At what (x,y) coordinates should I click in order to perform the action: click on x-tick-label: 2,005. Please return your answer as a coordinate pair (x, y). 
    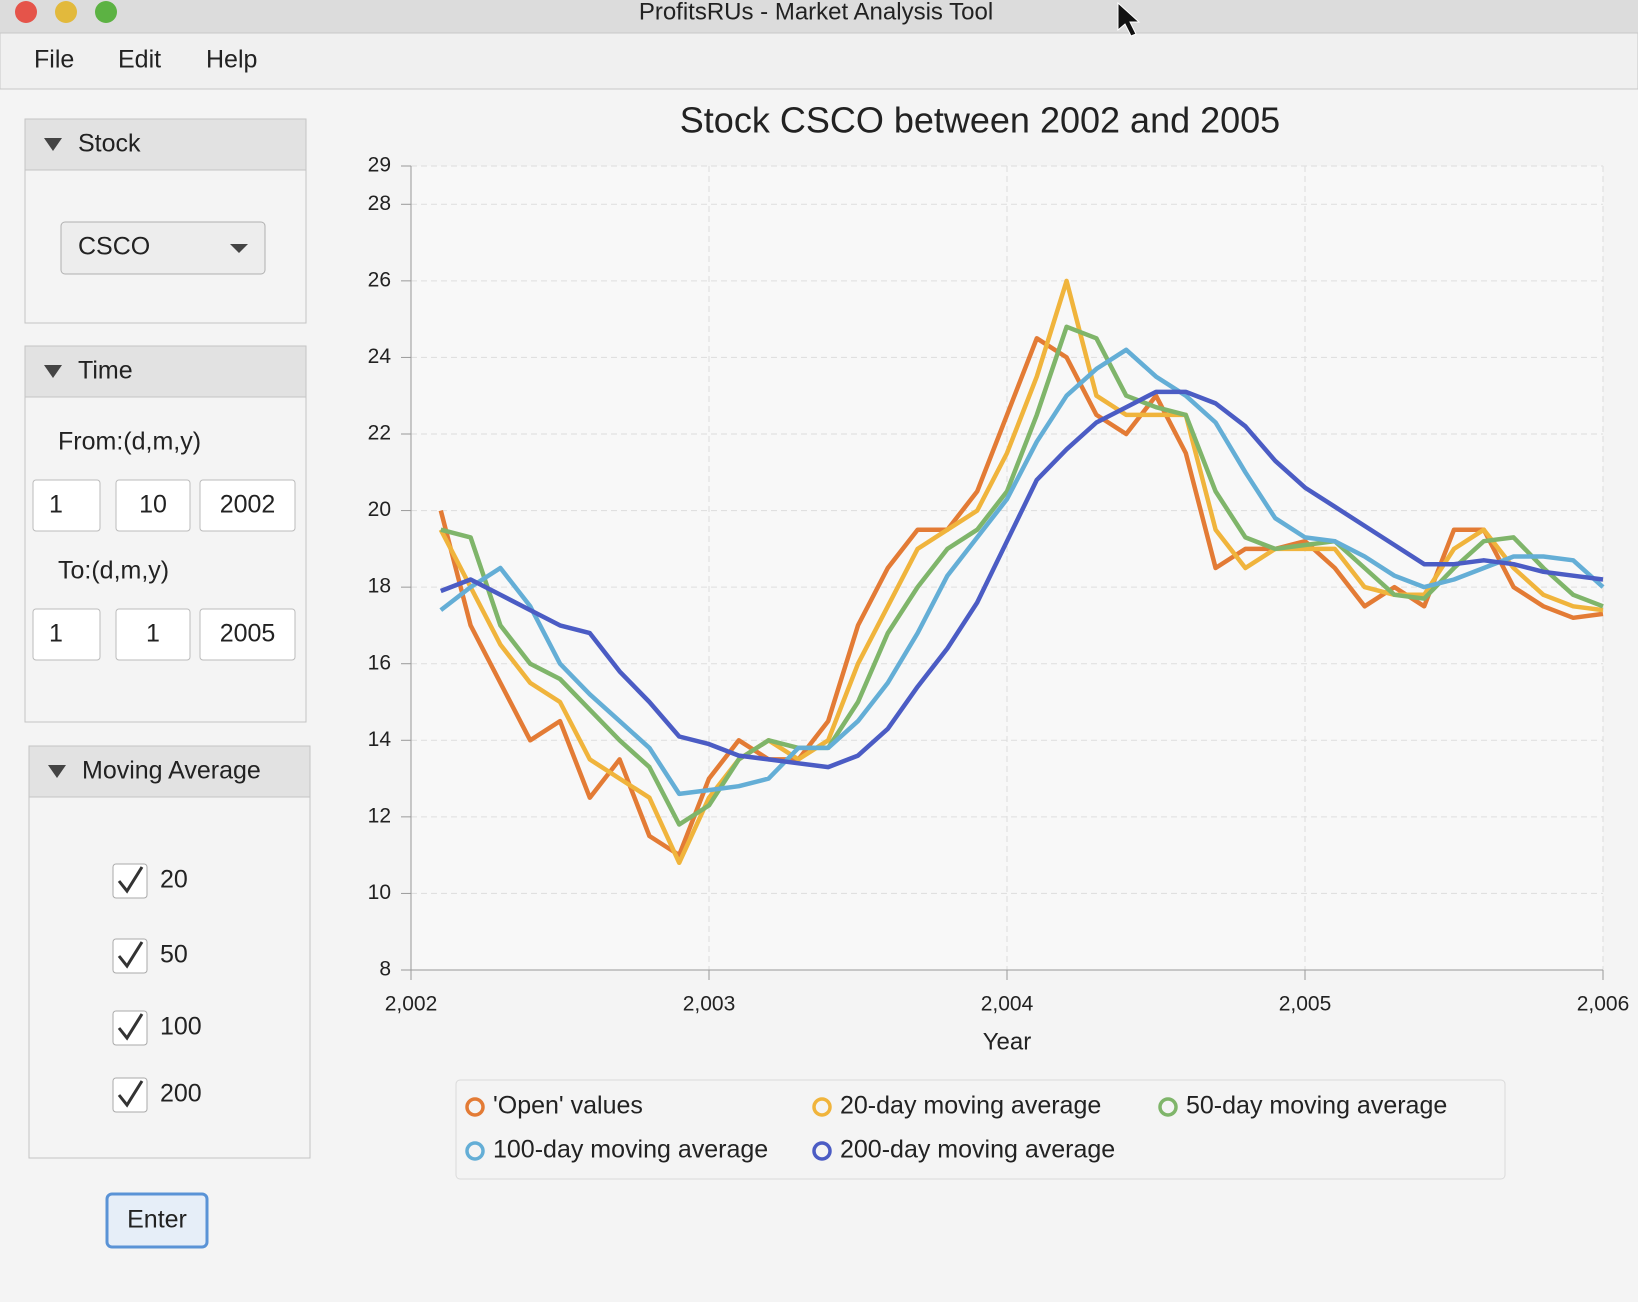
    Looking at the image, I should click on (1305, 1004).